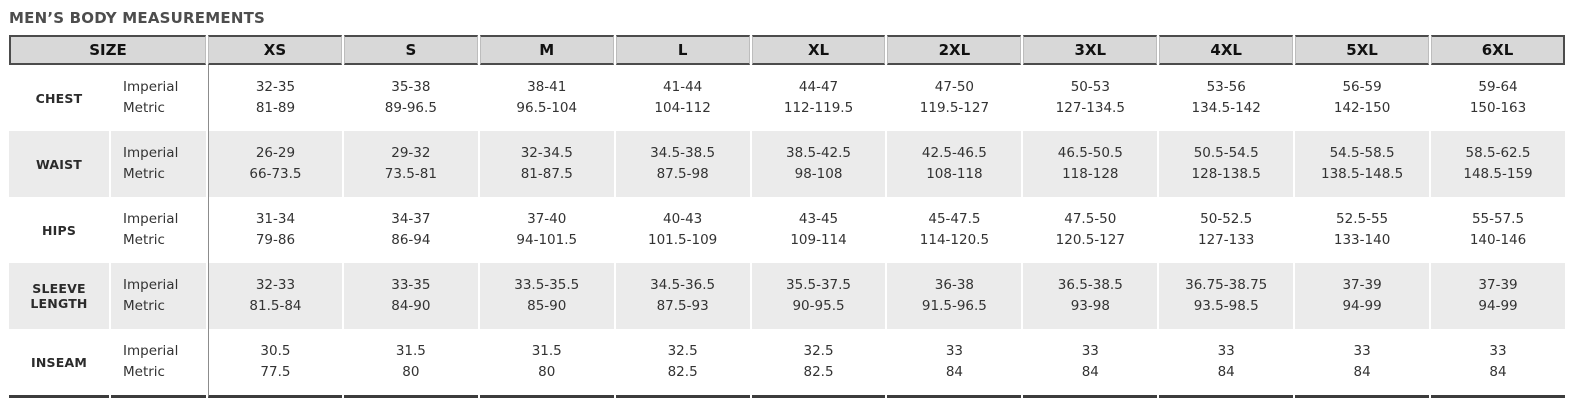  I want to click on value-cell-chest-2xl: 47-50 119.5-127, so click(954, 98).